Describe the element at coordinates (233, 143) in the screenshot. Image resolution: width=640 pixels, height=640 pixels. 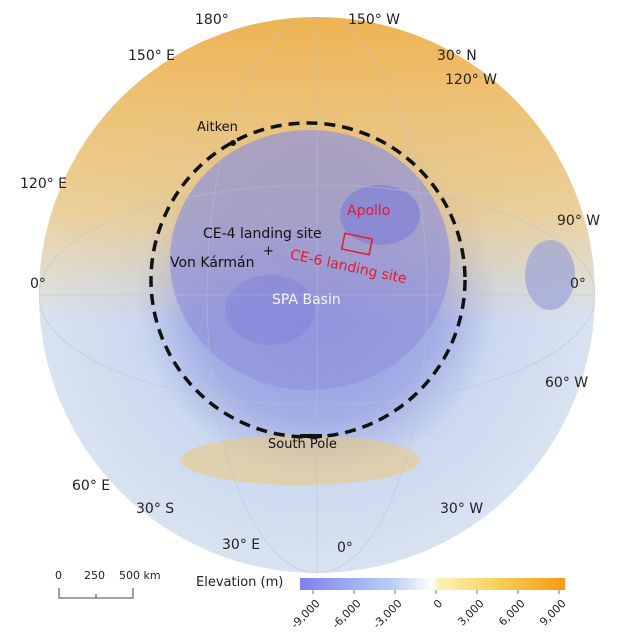
I see `aitken-marker` at that location.